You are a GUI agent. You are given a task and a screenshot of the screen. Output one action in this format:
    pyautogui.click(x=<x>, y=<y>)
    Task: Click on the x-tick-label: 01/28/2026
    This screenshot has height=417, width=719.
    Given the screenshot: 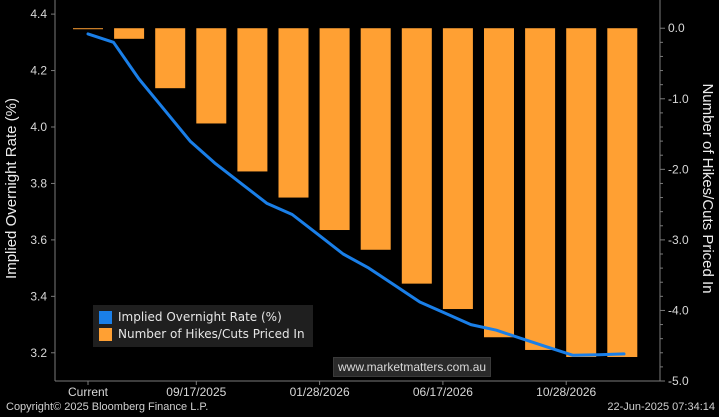 What is the action you would take?
    pyautogui.click(x=320, y=392)
    